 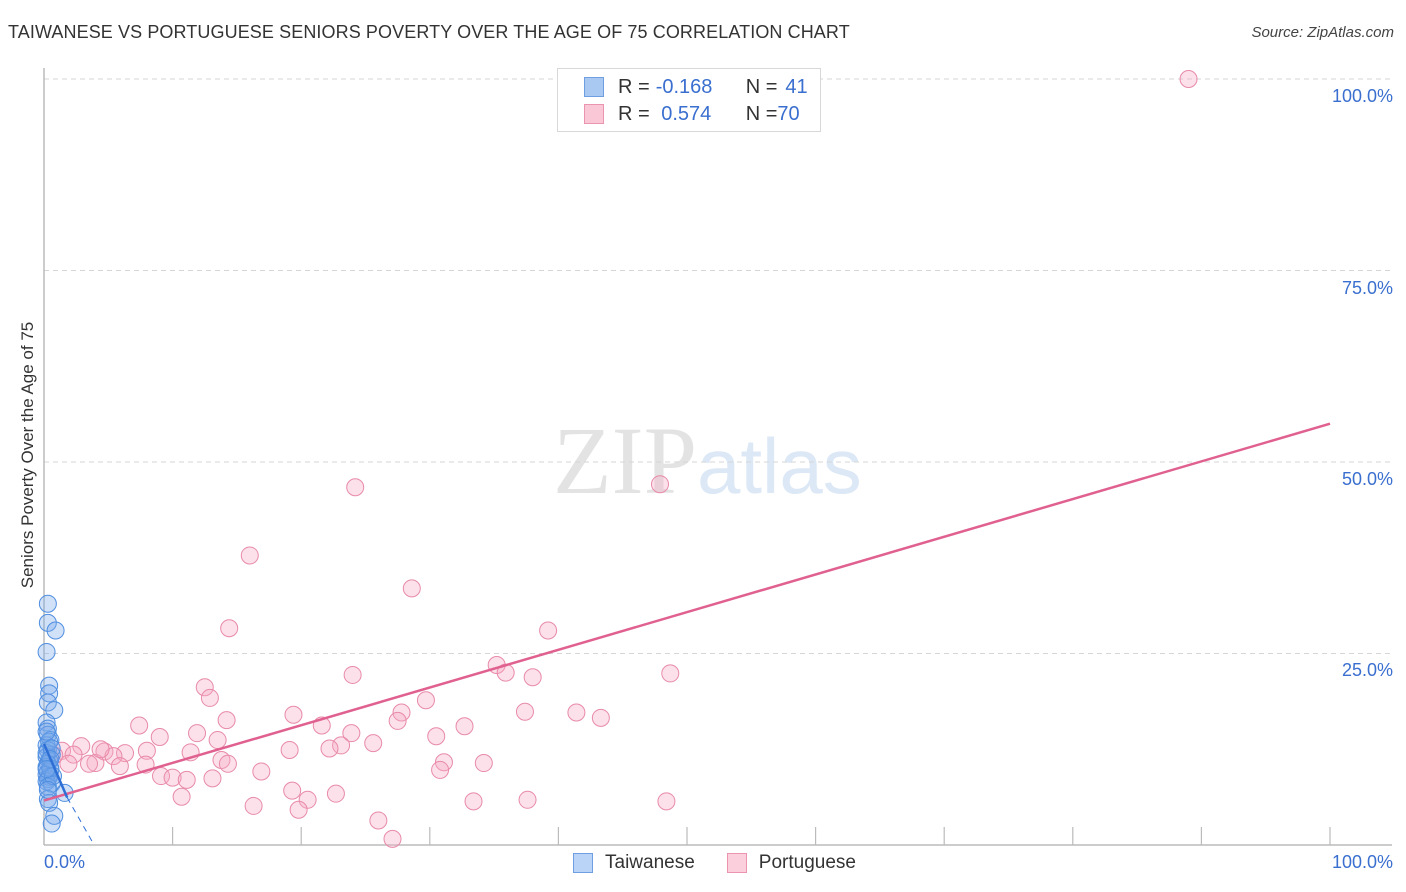 I want to click on watermark-atlas: atlas, so click(x=779, y=466).